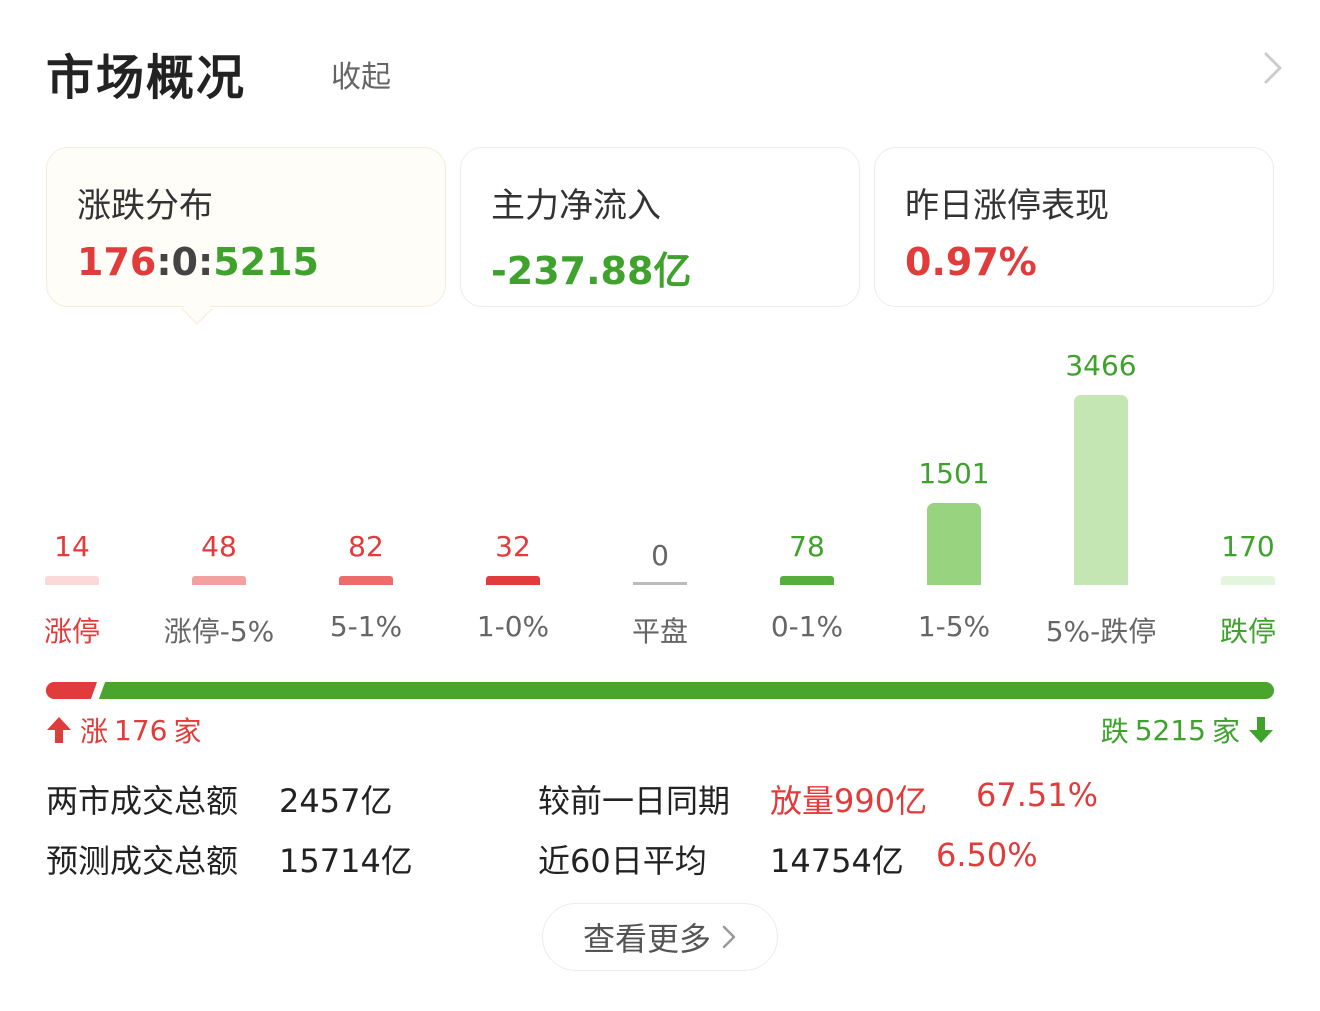 This screenshot has width=1320, height=1011. I want to click on ratio-rise-segment, so click(71, 690).